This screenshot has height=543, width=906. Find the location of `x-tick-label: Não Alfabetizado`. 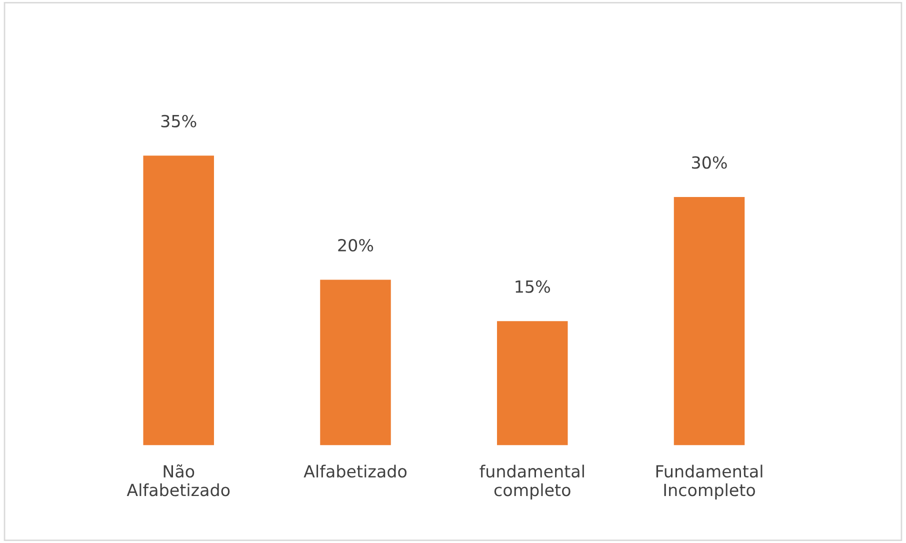

x-tick-label: Não Alfabetizado is located at coordinates (178, 480).